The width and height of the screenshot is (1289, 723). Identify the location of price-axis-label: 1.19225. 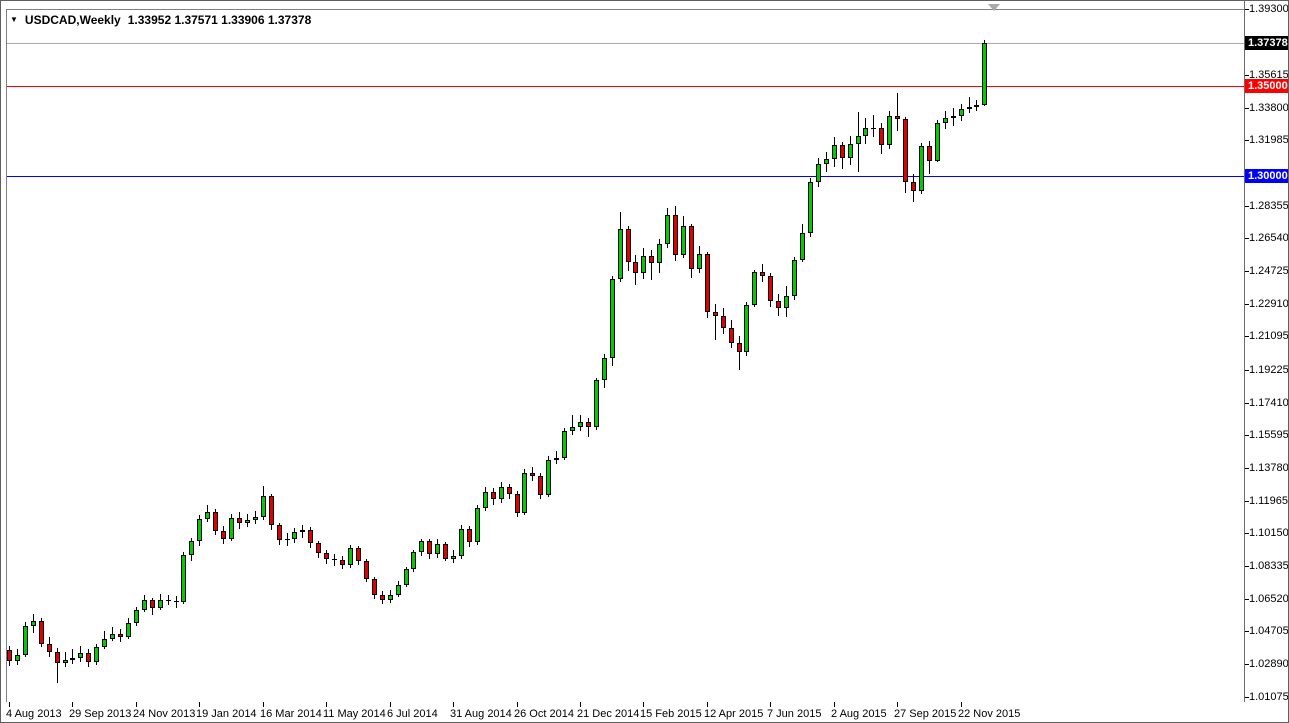
(1269, 370).